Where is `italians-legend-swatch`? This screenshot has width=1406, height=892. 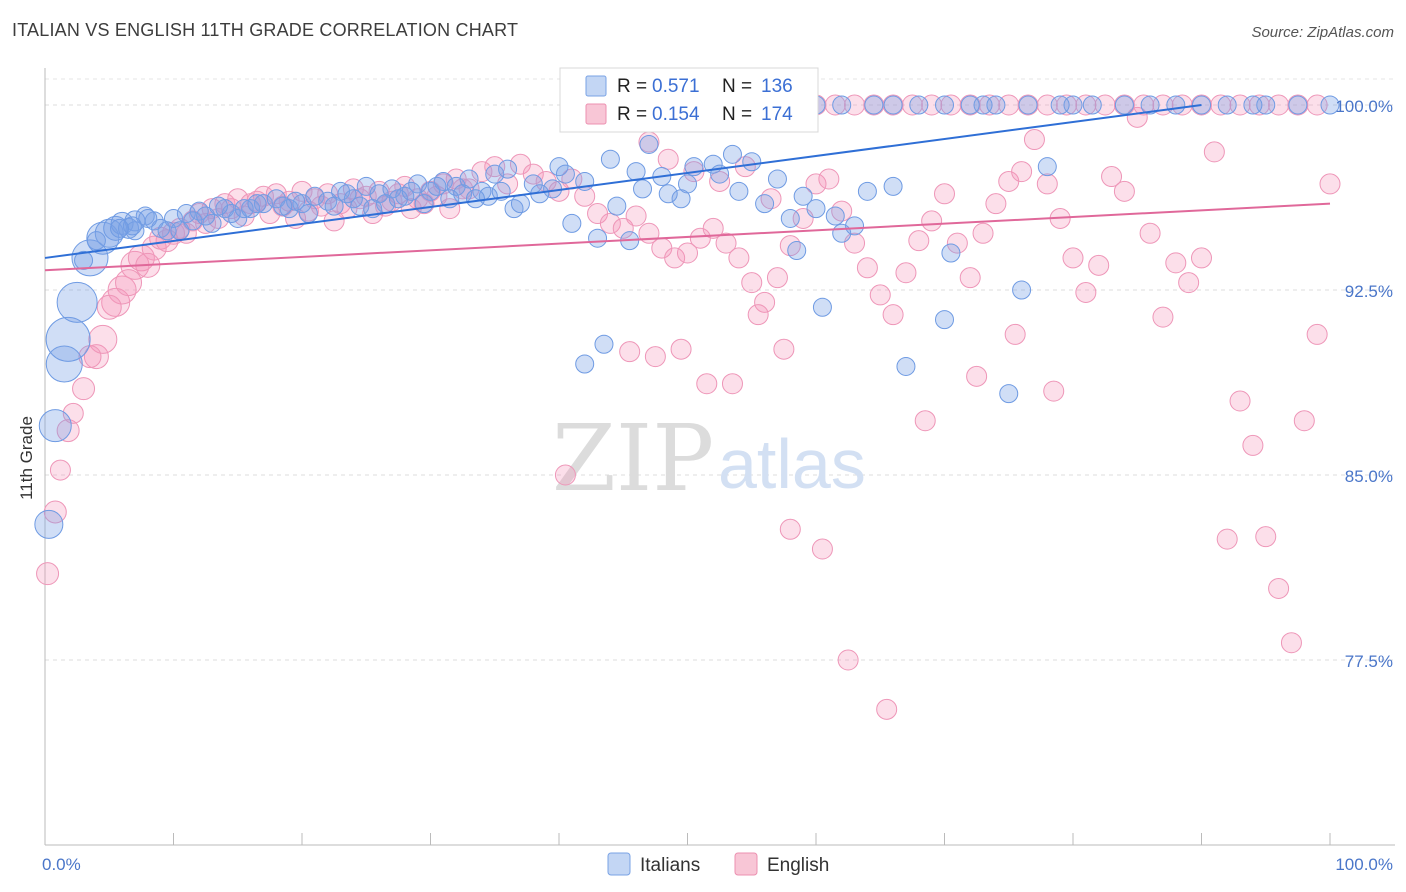
italians-legend-swatch is located at coordinates (596, 86).